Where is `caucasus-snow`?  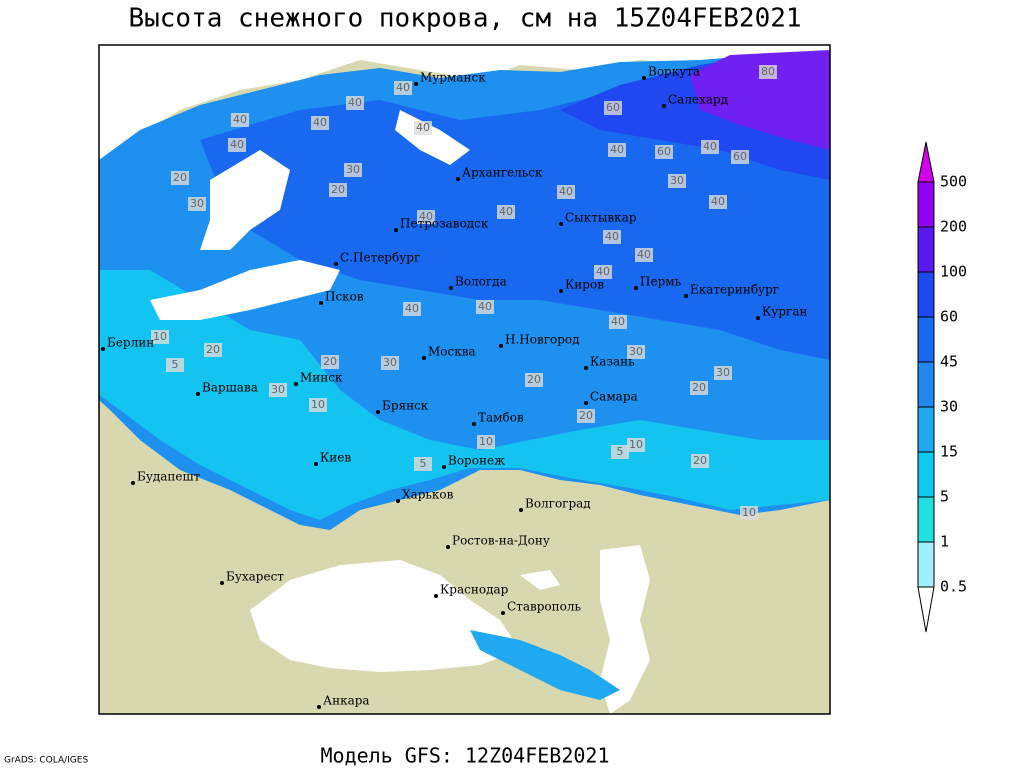
caucasus-snow is located at coordinates (545, 665).